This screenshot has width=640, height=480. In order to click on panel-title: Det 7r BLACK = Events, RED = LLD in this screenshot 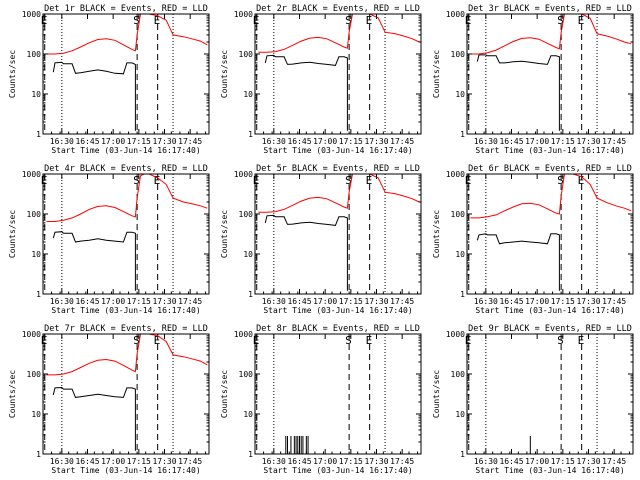, I will do `click(126, 329)`.